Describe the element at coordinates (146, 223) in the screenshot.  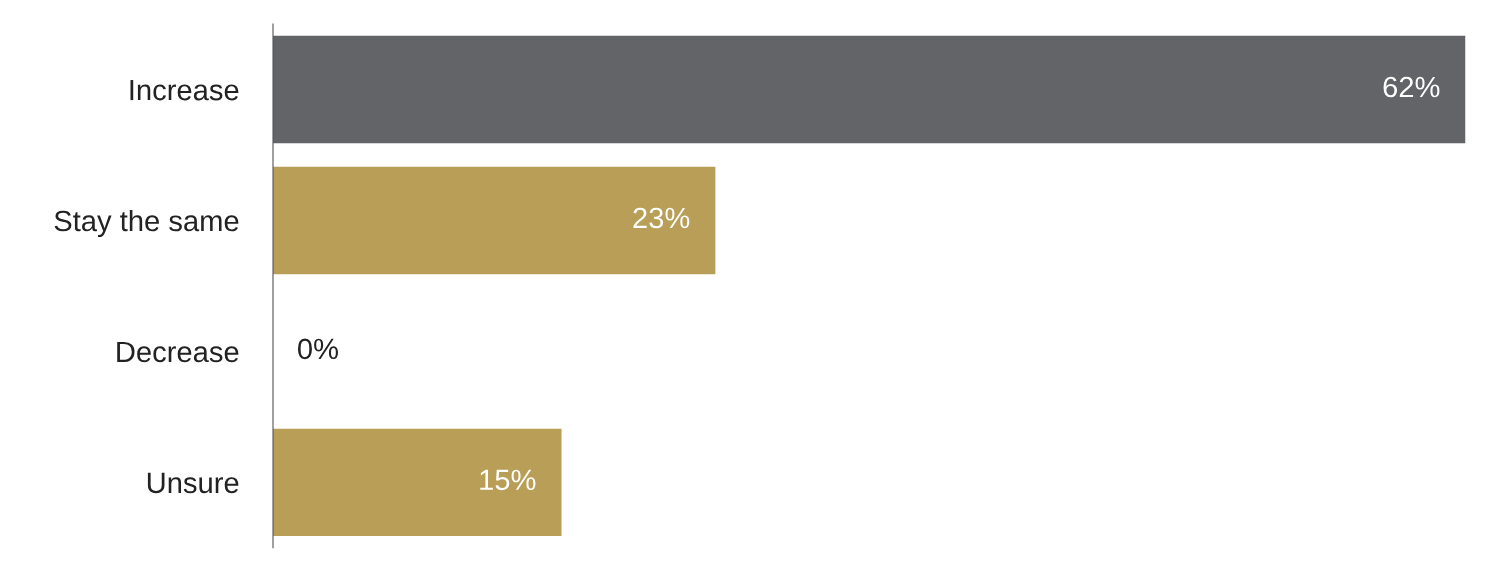
I see `y-tick-label: Stay the same` at that location.